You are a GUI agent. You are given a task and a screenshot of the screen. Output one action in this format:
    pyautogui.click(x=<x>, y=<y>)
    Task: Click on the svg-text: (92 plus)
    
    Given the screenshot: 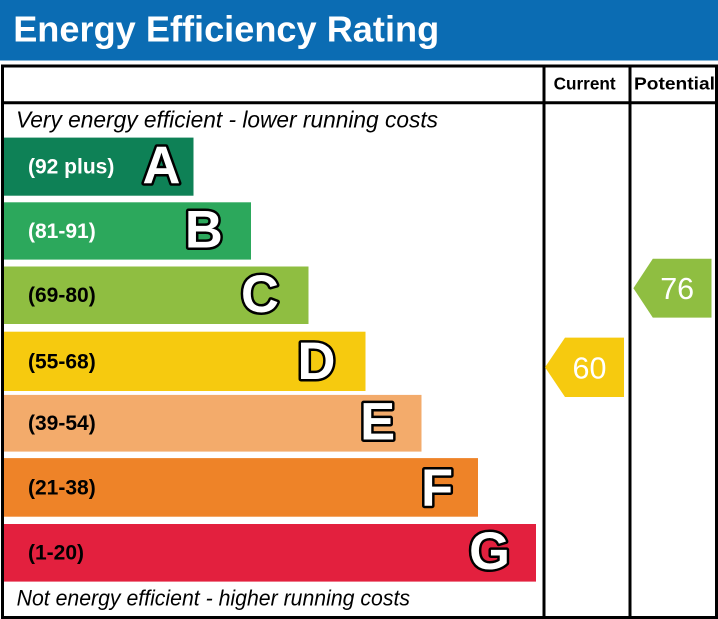 What is the action you would take?
    pyautogui.click(x=71, y=167)
    